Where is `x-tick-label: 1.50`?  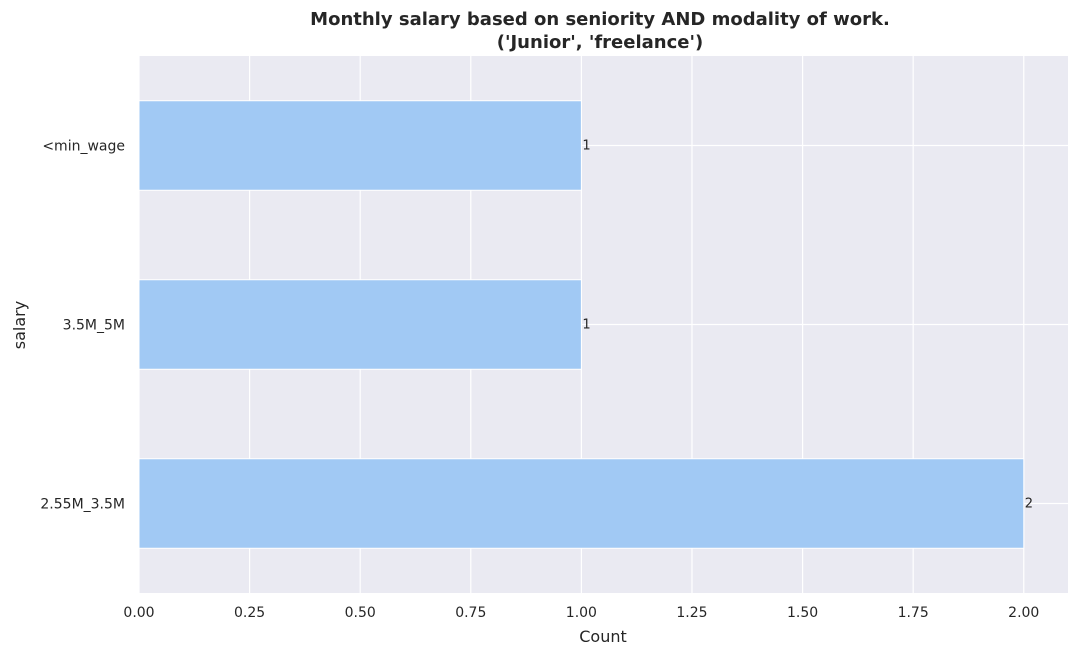 x-tick-label: 1.50 is located at coordinates (802, 613).